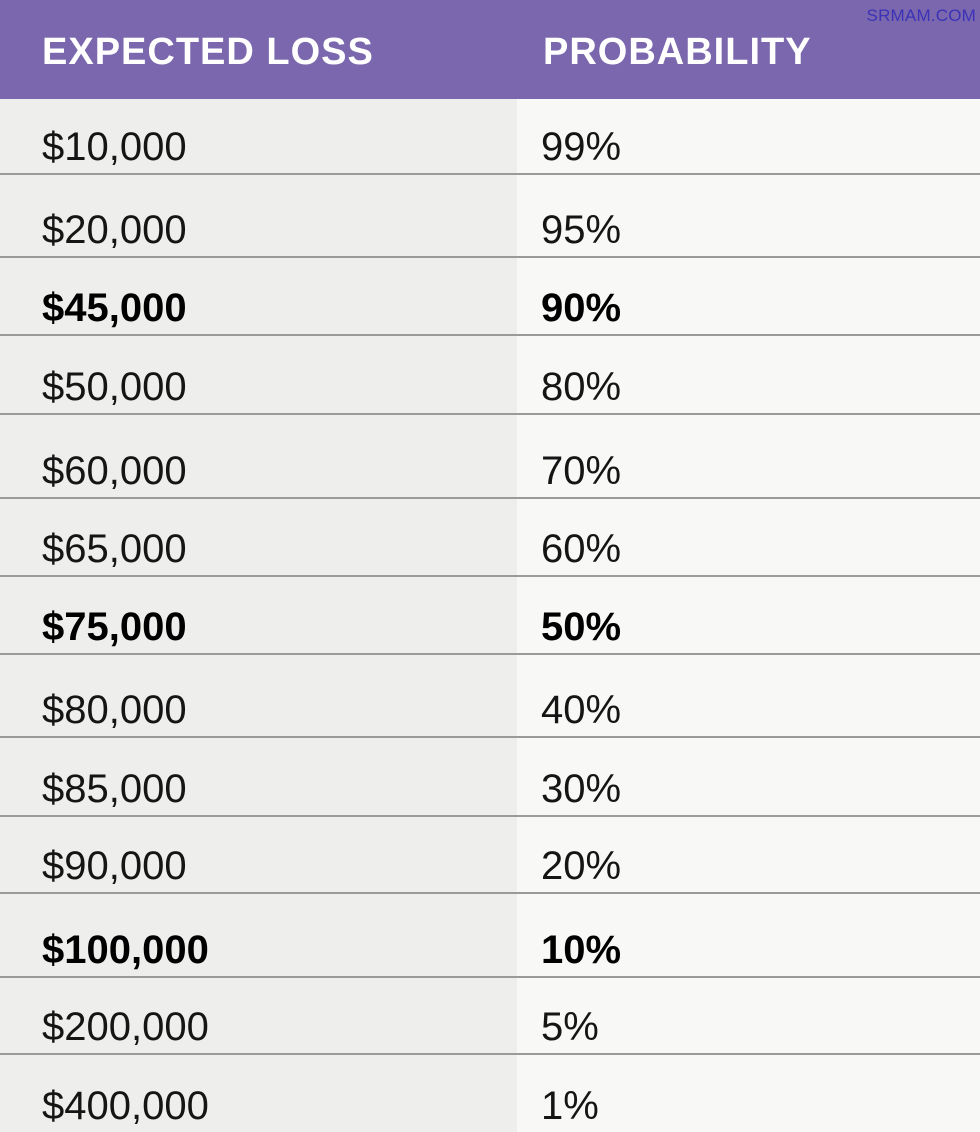 This screenshot has height=1132, width=980. What do you see at coordinates (490, 297) in the screenshot?
I see `table-row: $45,000 90%` at bounding box center [490, 297].